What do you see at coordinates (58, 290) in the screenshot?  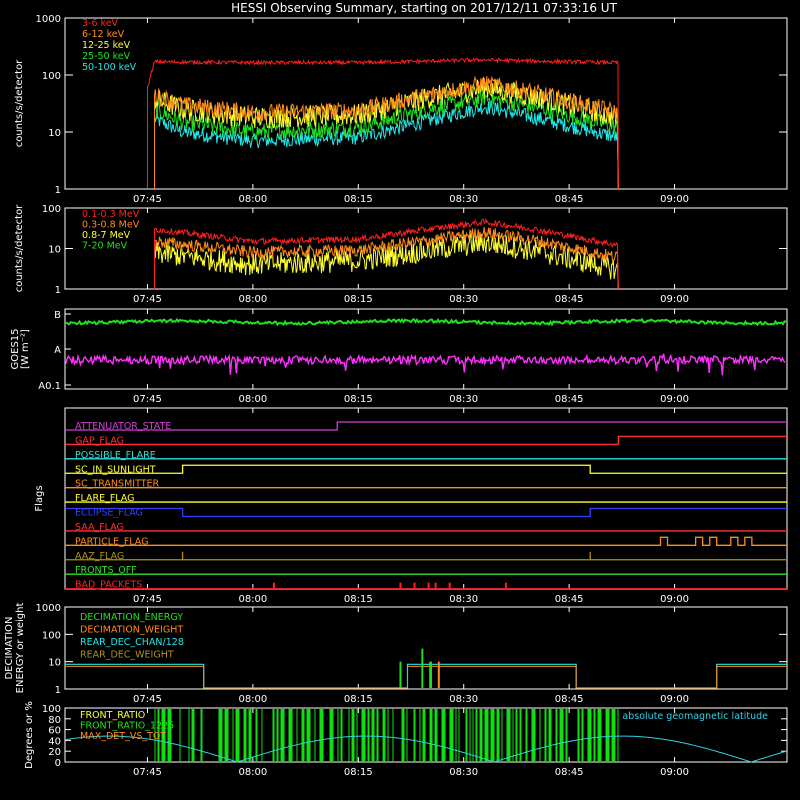 I see `y-tick-label-gamma: 1` at bounding box center [58, 290].